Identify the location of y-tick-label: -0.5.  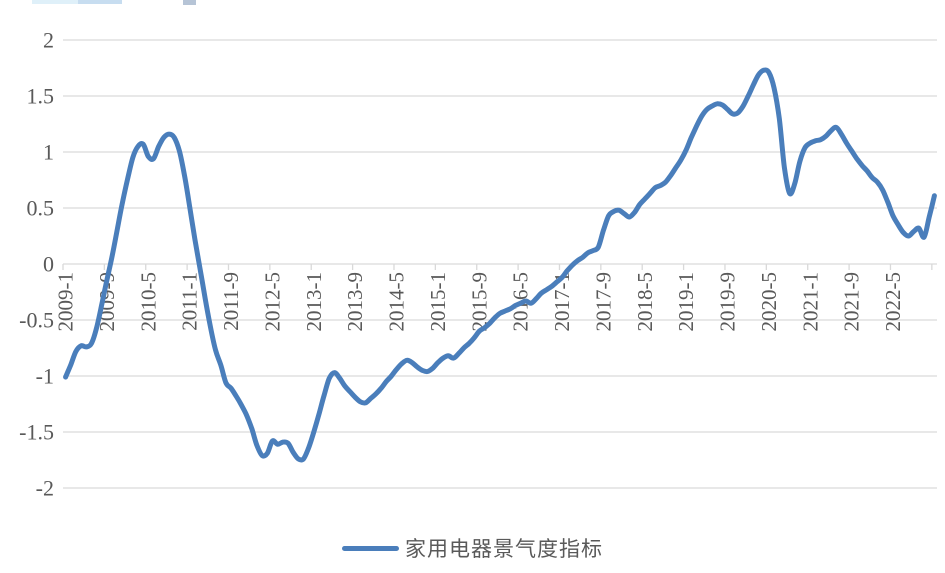
(36, 320).